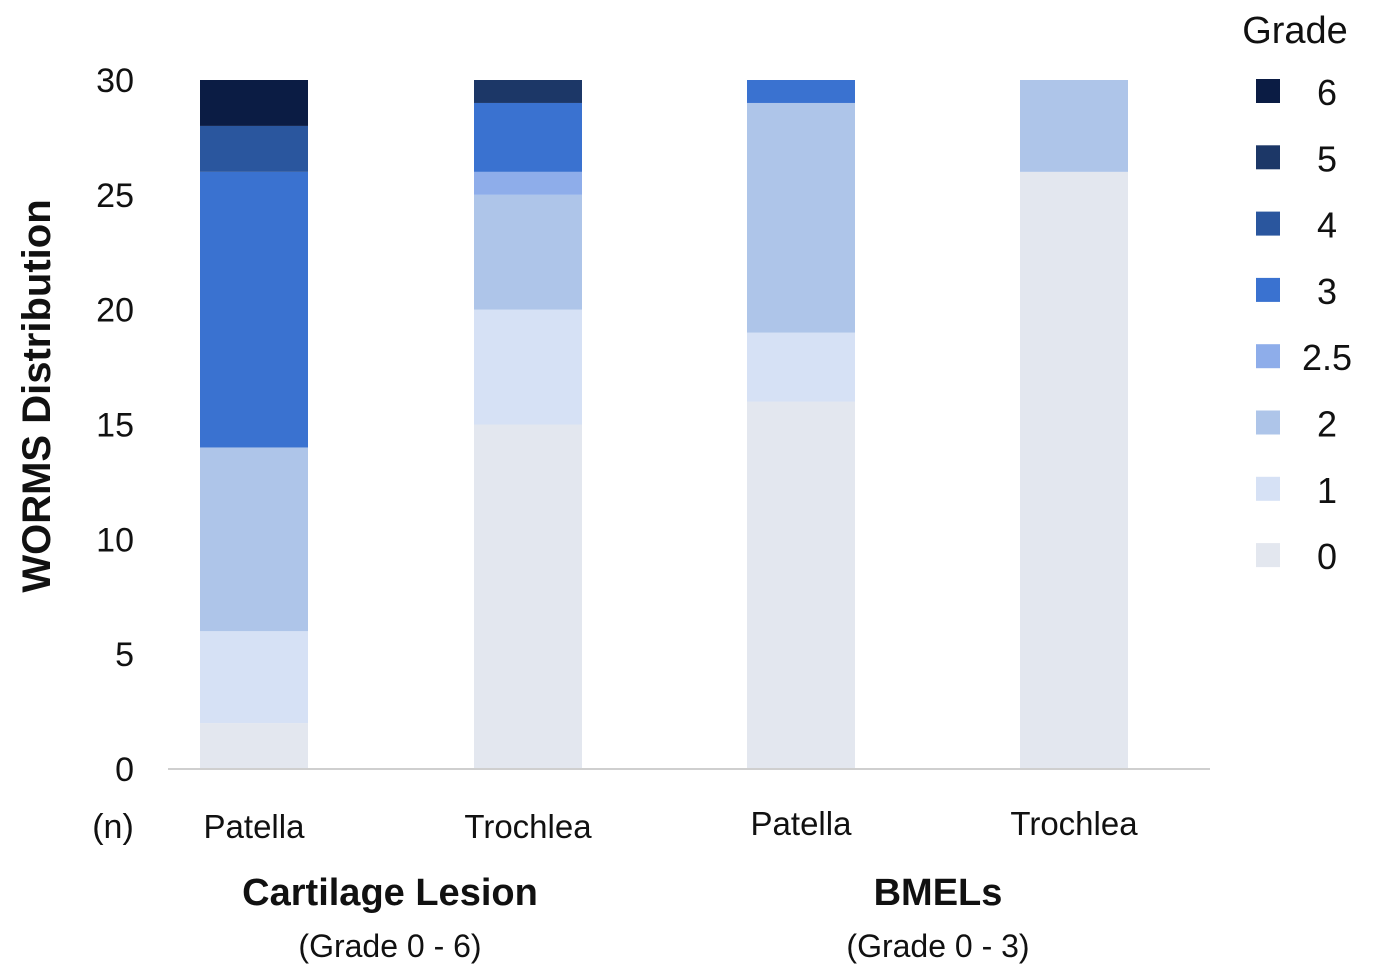  I want to click on group-title-cartilage: Cartilage Lesion, so click(390, 893).